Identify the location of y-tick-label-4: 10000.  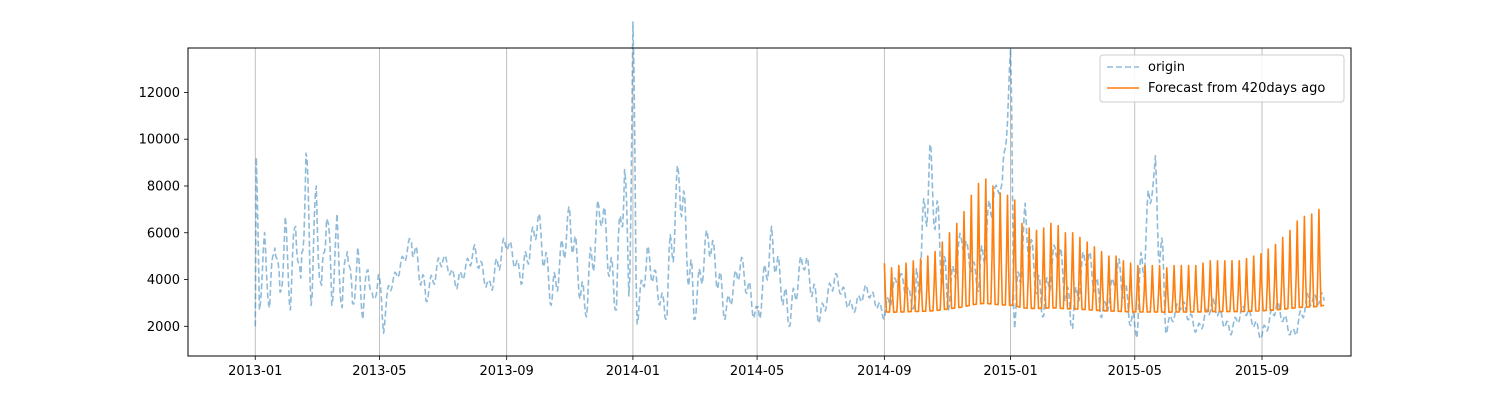
(159, 140).